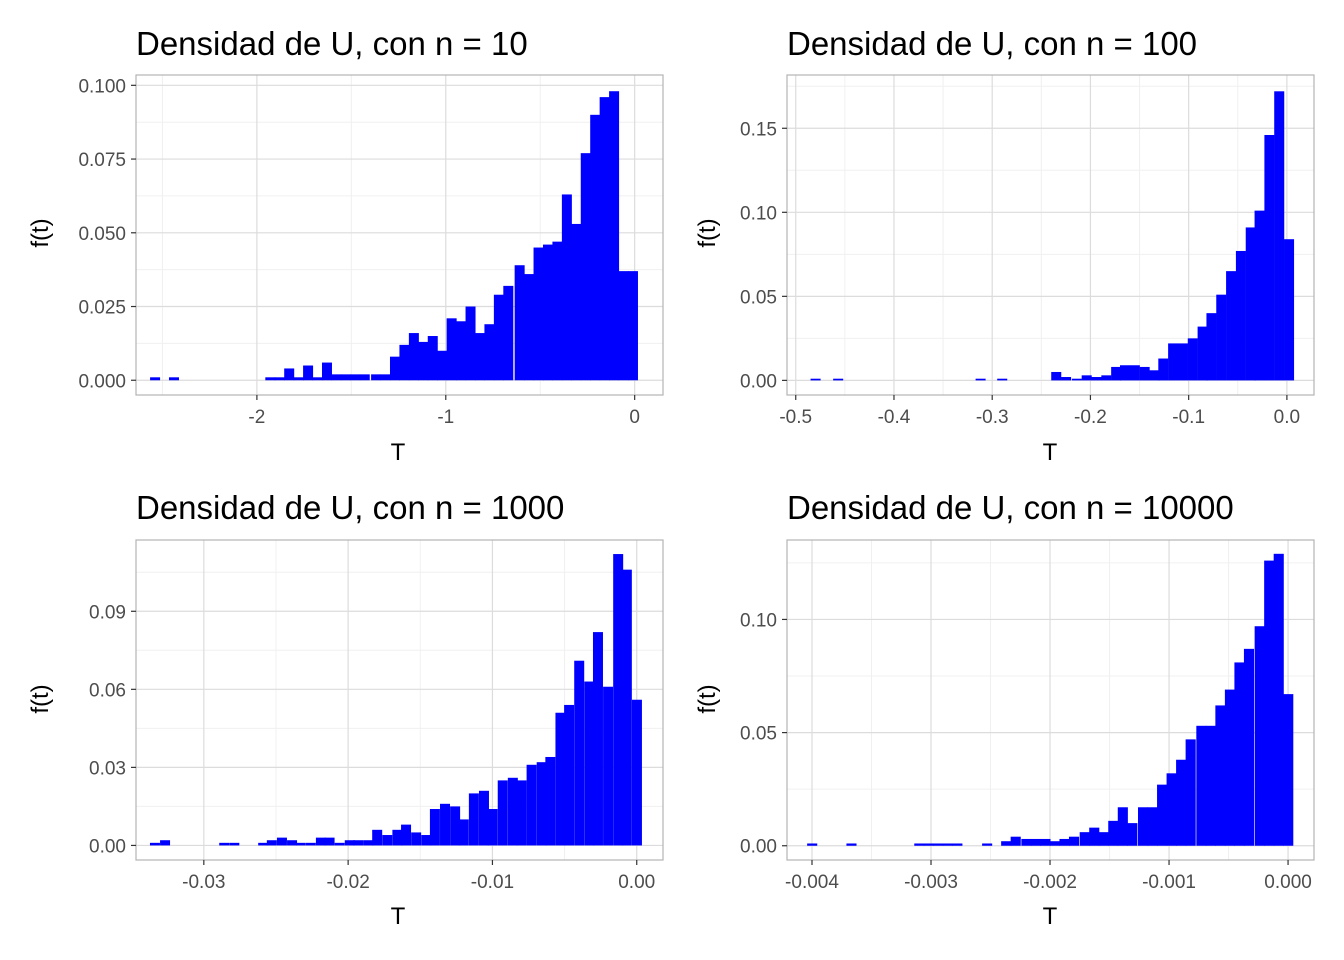 Image resolution: width=1344 pixels, height=960 pixels. I want to click on x-tick-label: 0.0, so click(1287, 417).